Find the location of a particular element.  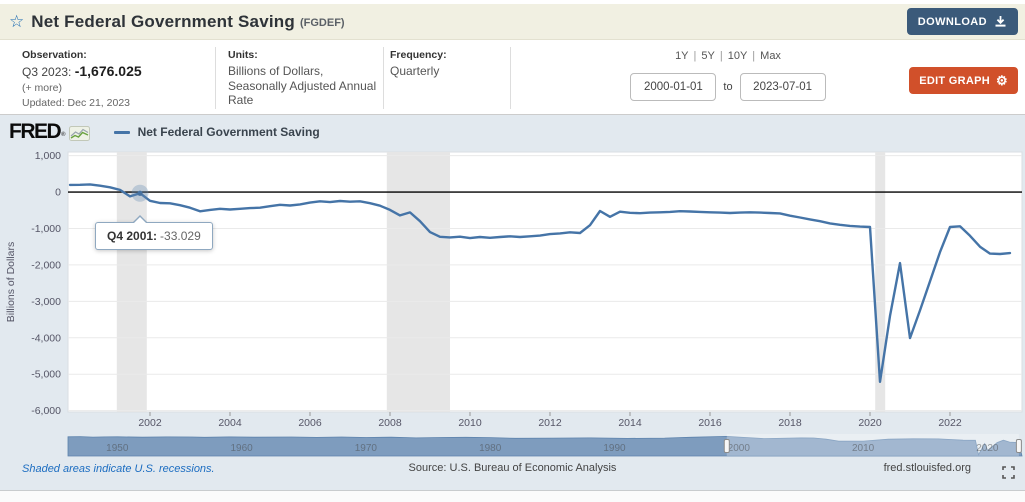

series-id: (FGDEF) is located at coordinates (322, 23).